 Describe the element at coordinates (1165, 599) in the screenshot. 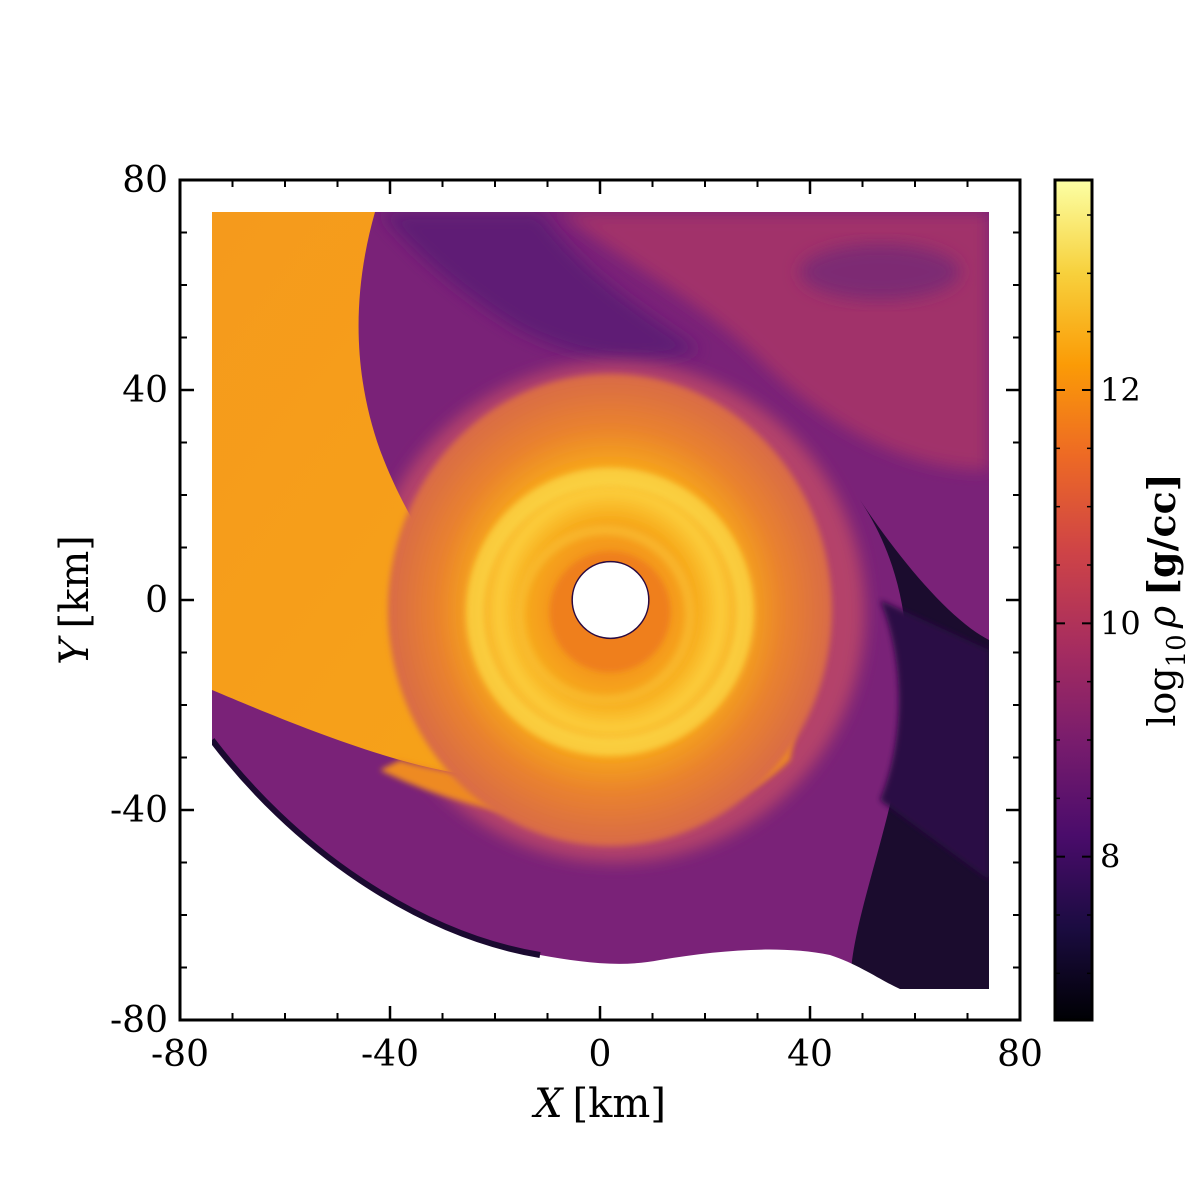

I see `colorbar-title: log10 ρ [g/cc]` at that location.